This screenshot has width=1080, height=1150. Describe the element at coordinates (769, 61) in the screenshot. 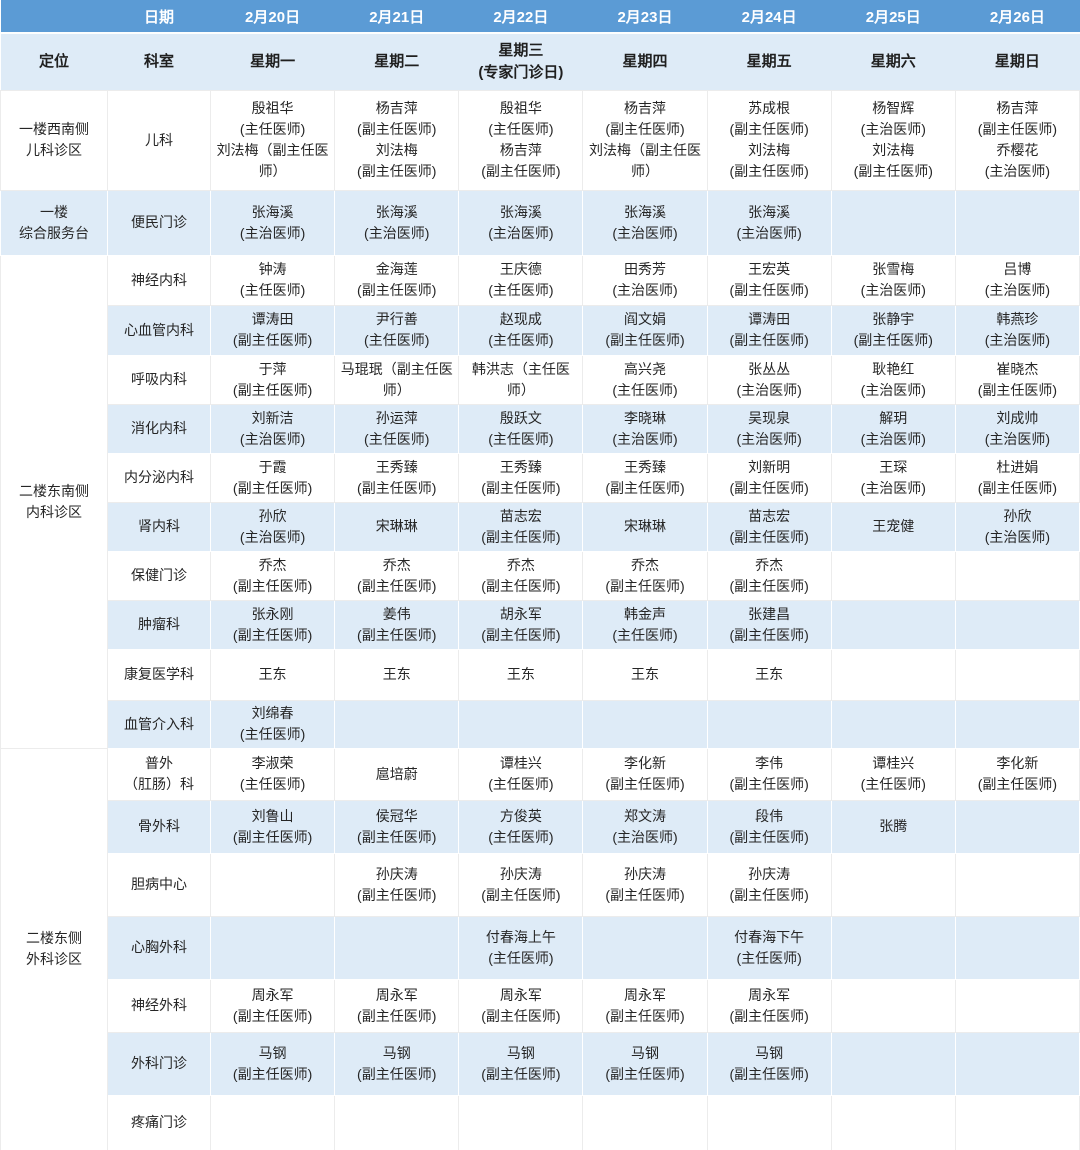

I see `weekday-cell: 星期五` at that location.